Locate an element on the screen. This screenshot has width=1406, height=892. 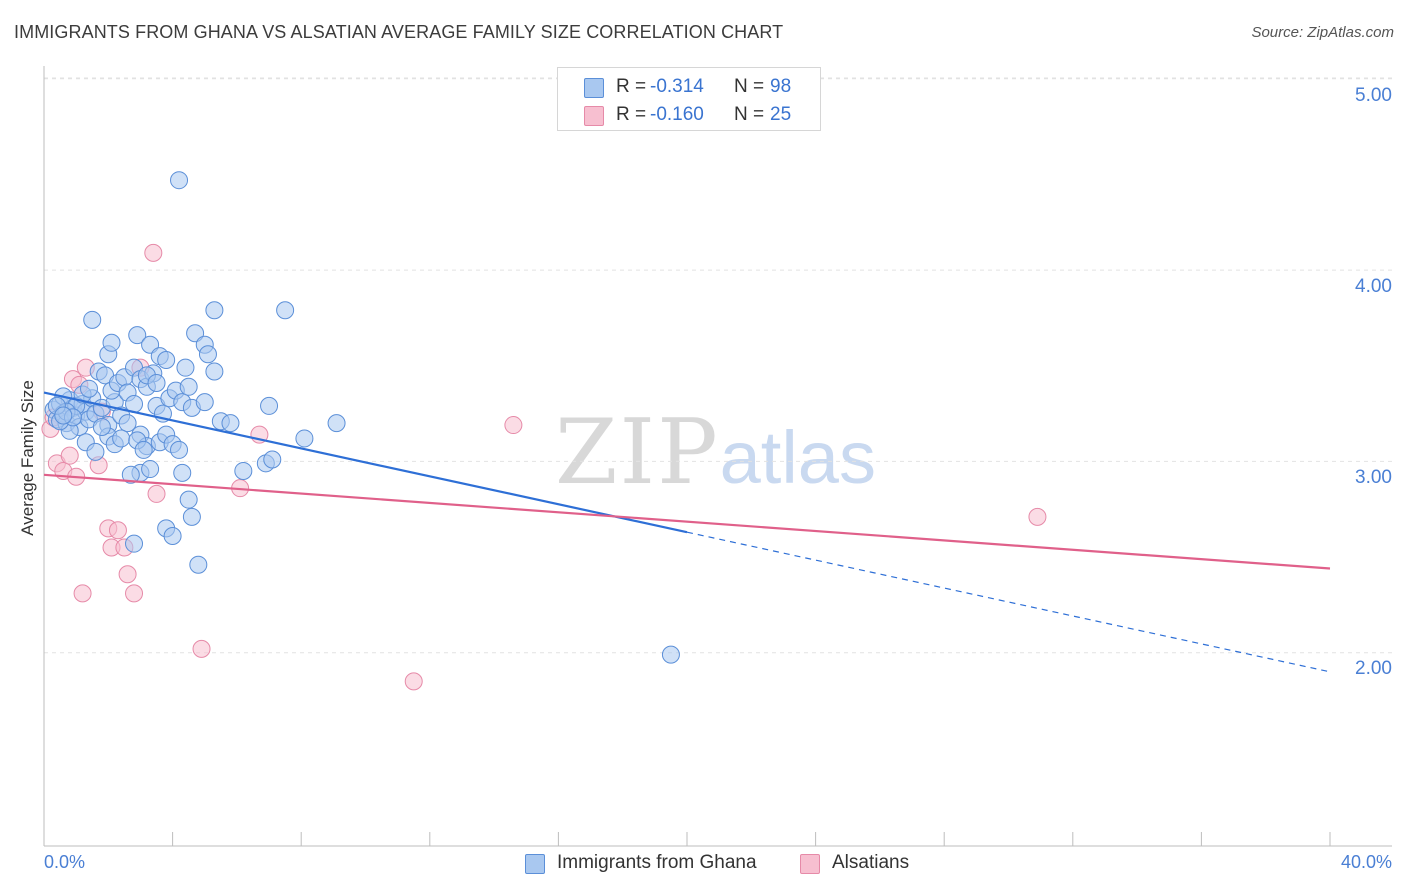
n-value: 25 is located at coordinates (781, 114).